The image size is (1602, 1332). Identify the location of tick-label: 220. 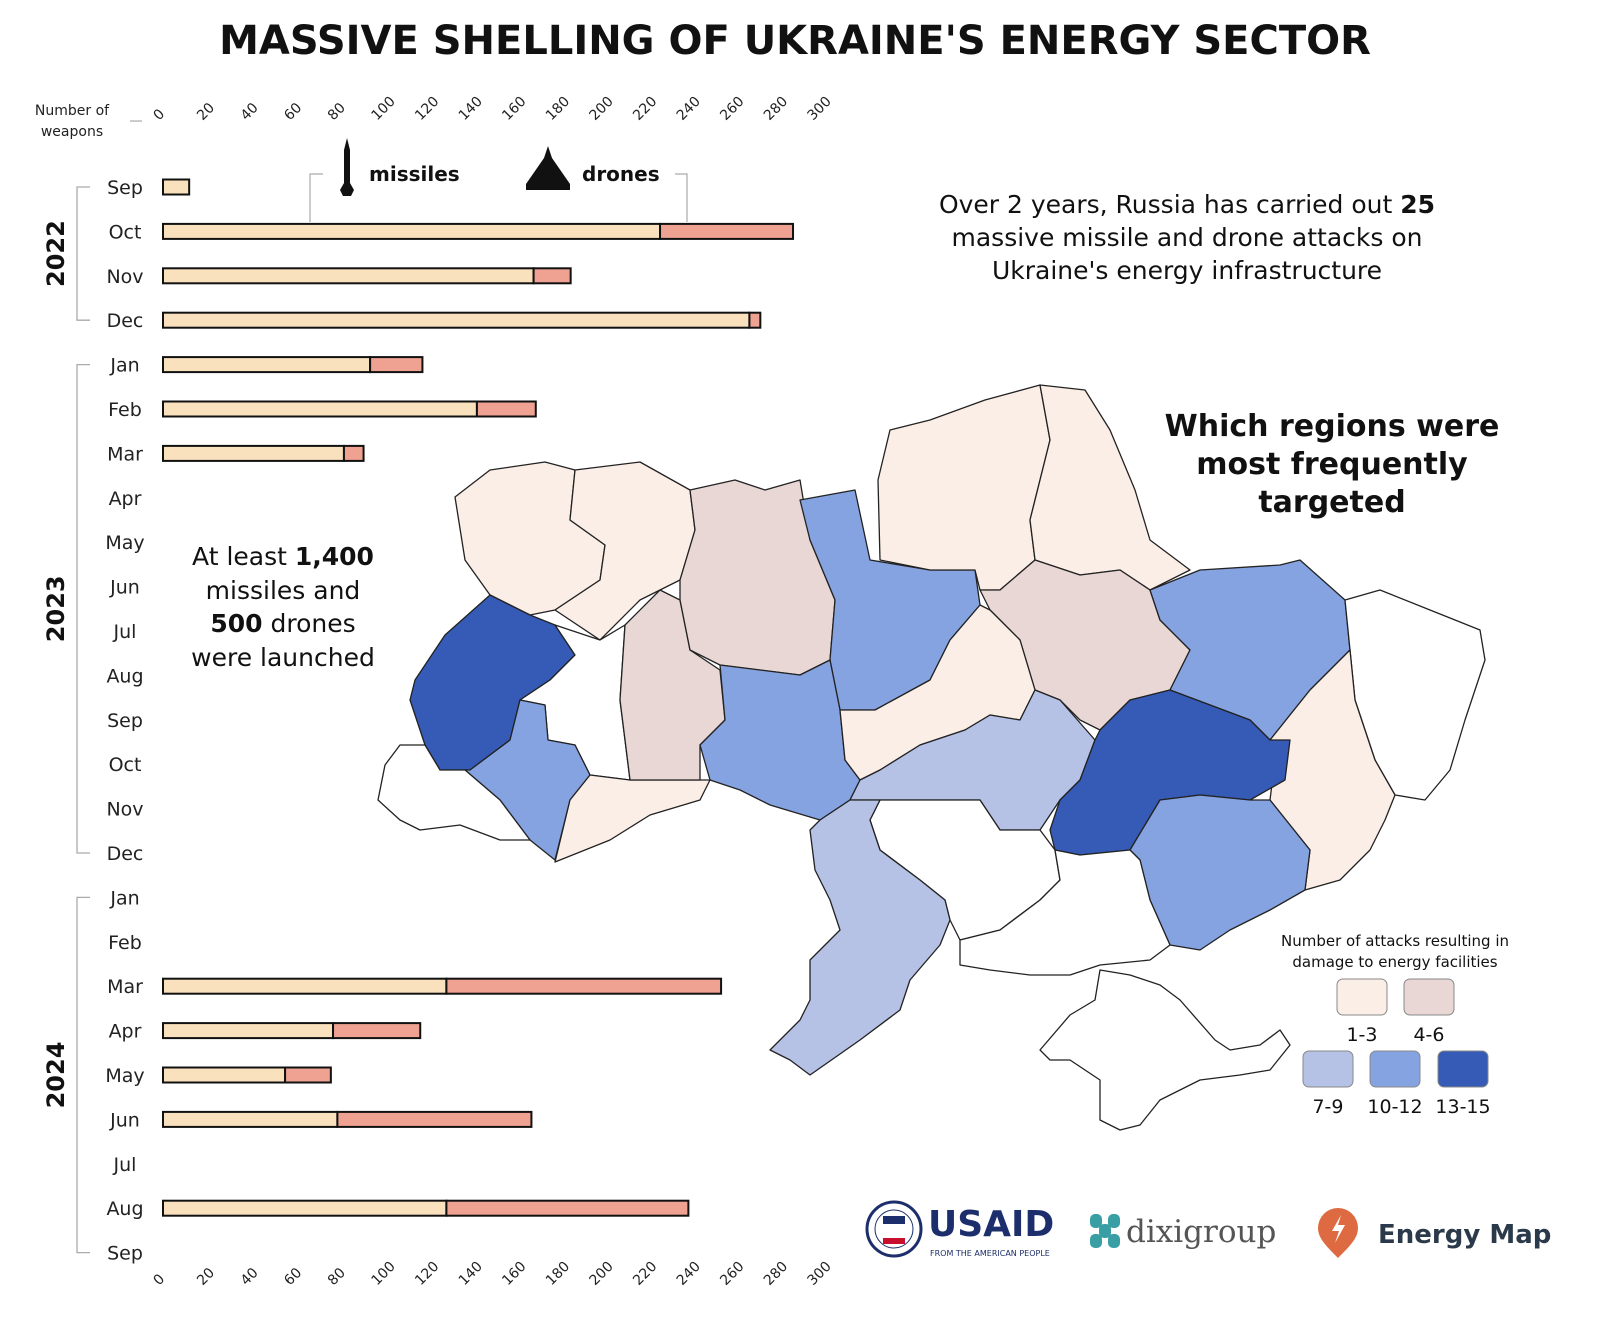
(645, 109).